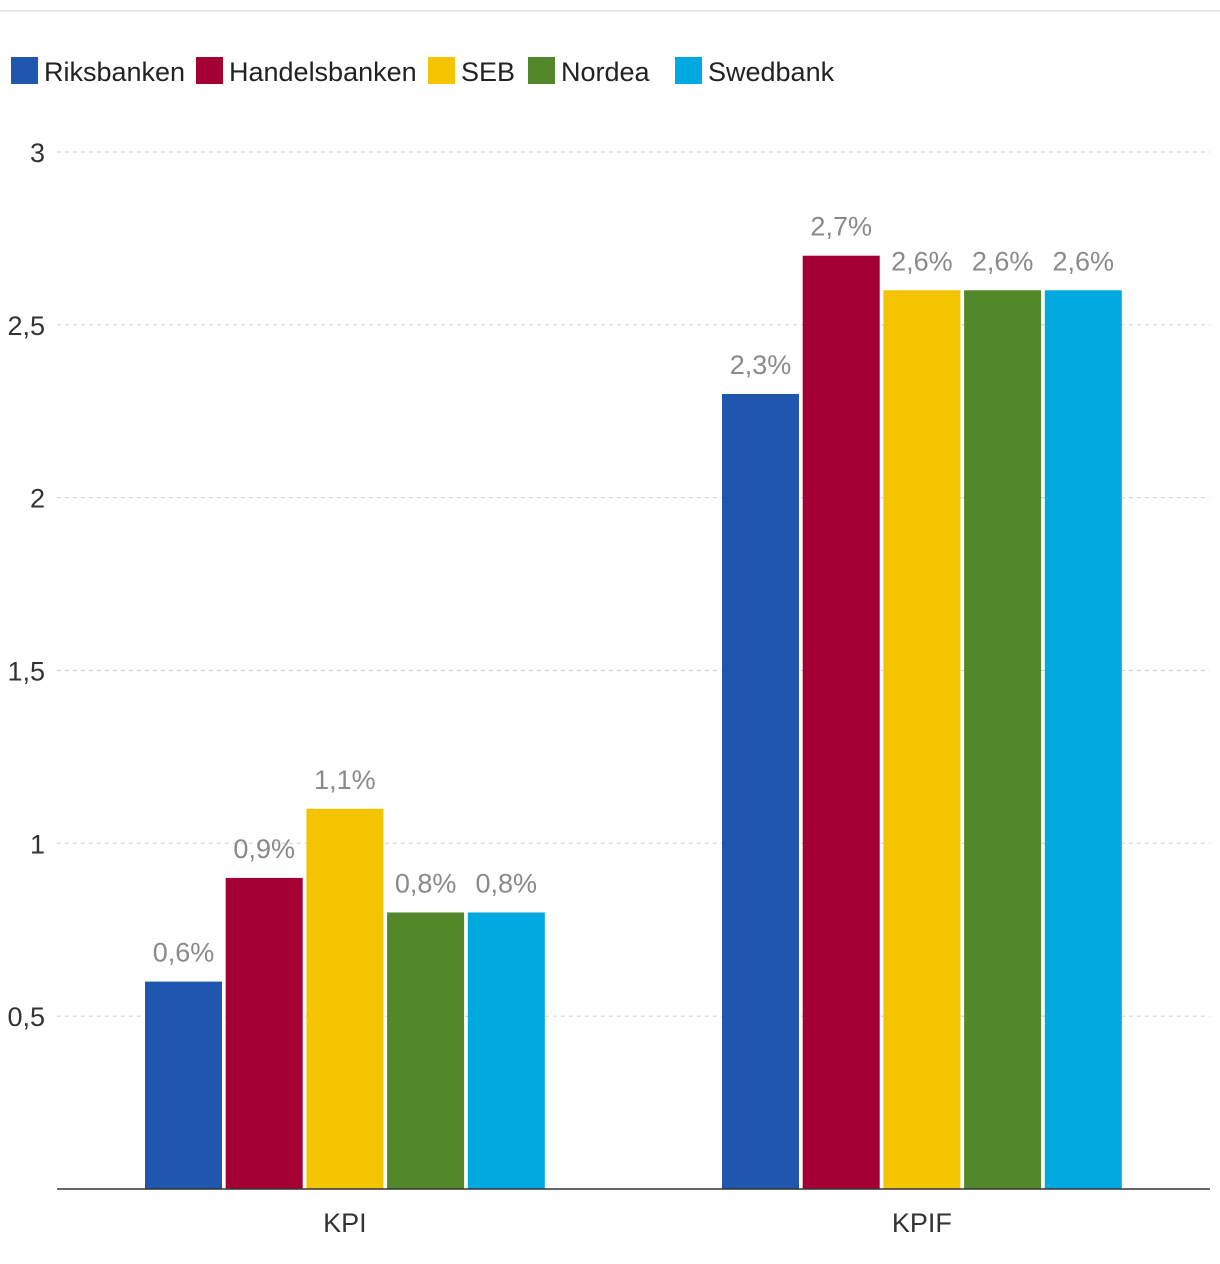 The image size is (1220, 1264). Describe the element at coordinates (345, 1223) in the screenshot. I see `x-category-label-kpi: KPI` at that location.